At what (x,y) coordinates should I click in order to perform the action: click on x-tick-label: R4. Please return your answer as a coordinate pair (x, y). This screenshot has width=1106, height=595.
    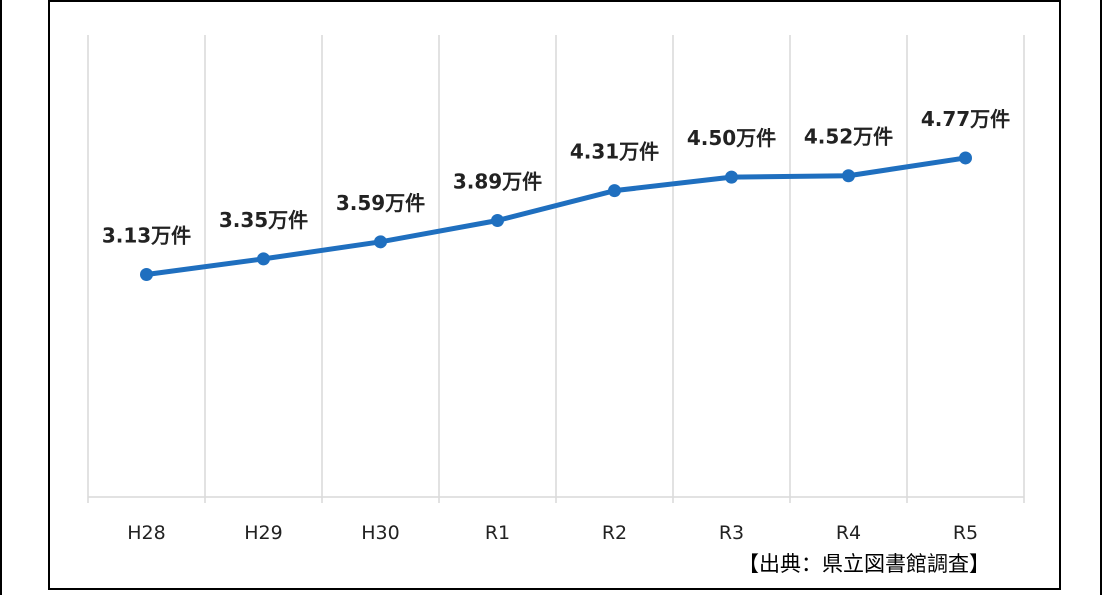
    Looking at the image, I should click on (848, 533).